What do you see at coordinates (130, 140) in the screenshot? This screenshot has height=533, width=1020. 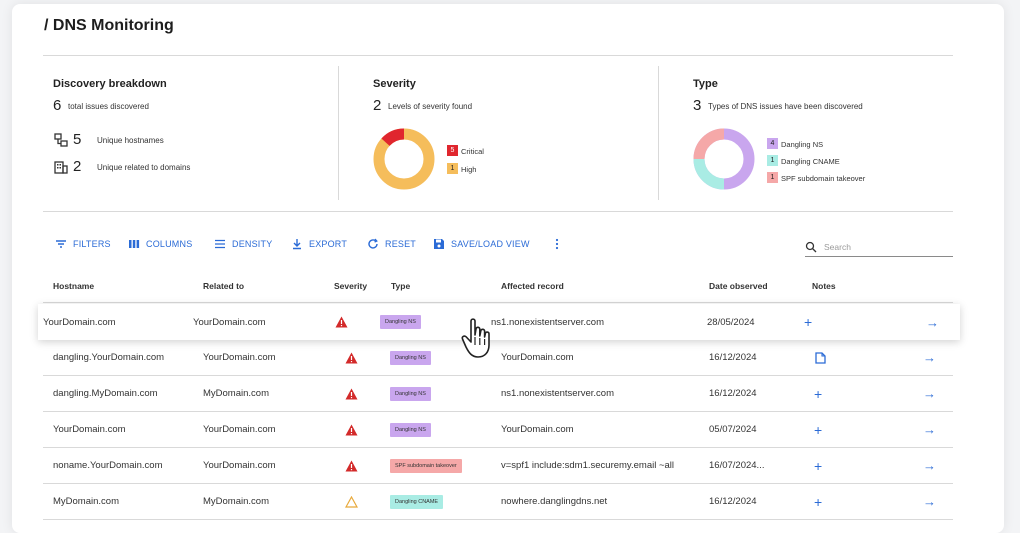 I see `hostnames-label: Unique hostnames` at bounding box center [130, 140].